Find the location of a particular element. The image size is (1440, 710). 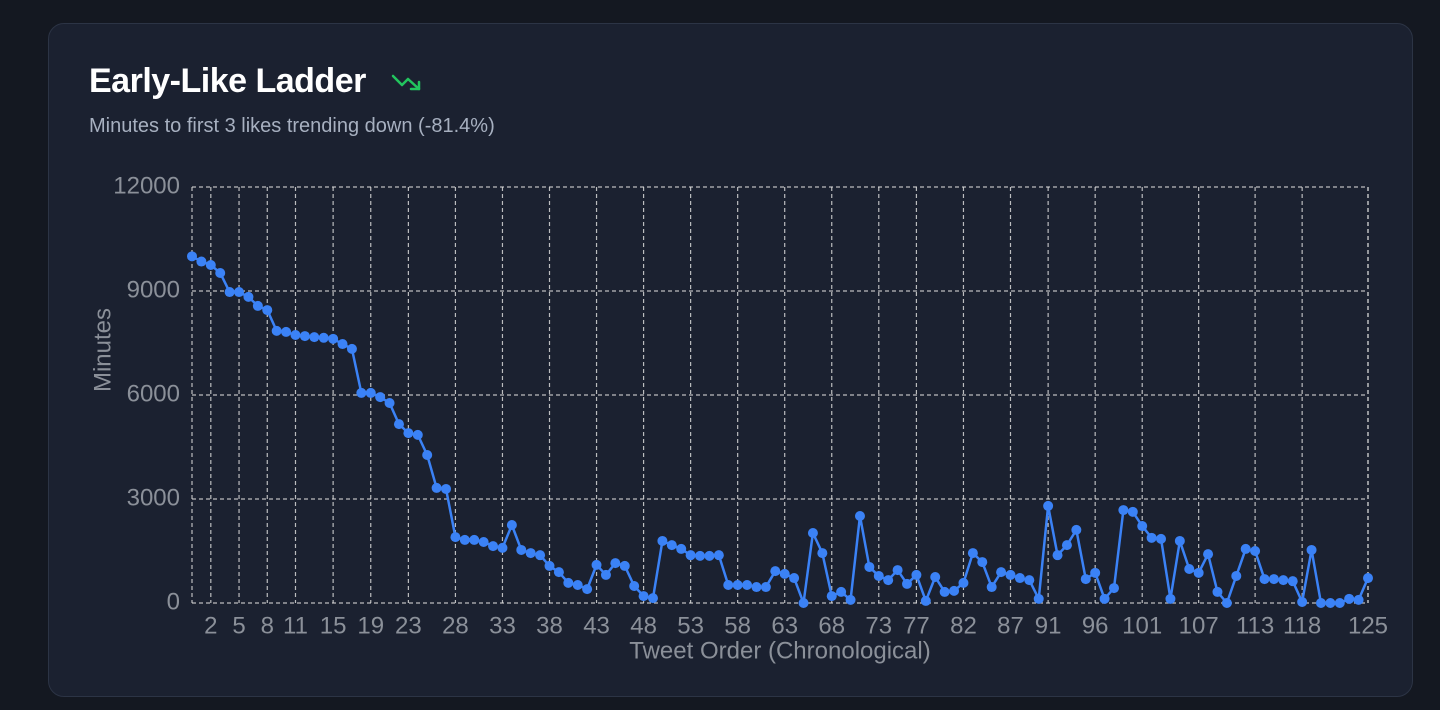

y-tick-label: 0 is located at coordinates (173, 601).